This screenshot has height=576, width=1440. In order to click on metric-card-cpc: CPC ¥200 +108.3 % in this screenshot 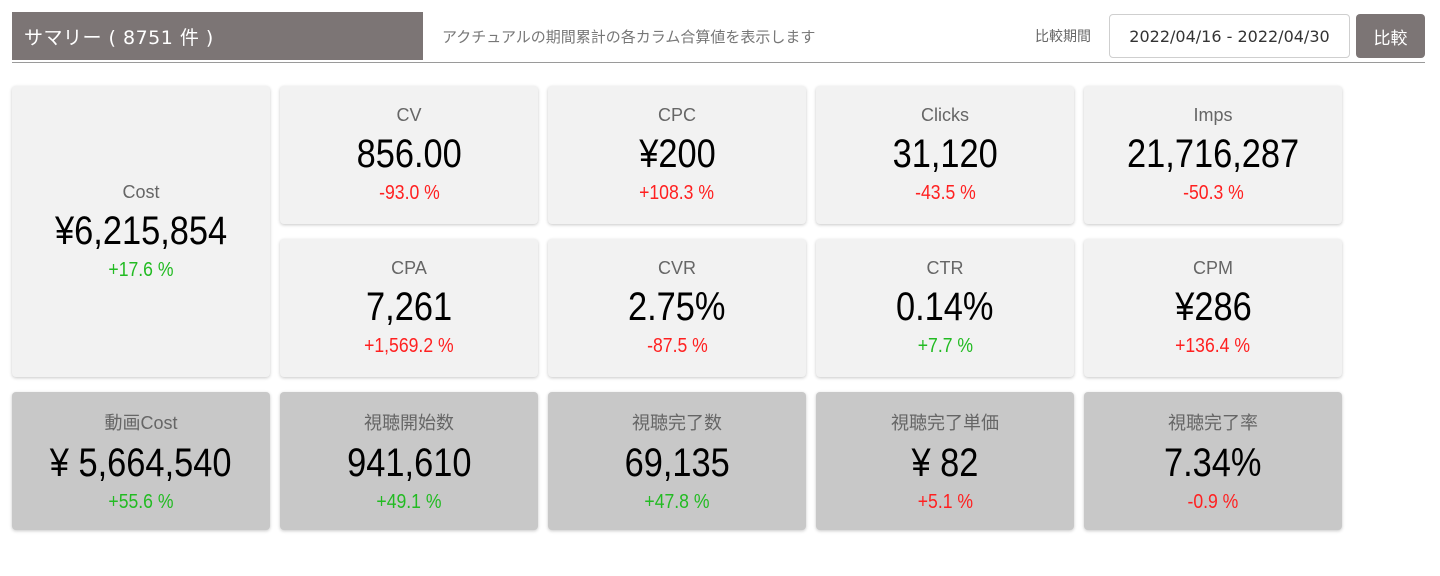, I will do `click(677, 155)`.